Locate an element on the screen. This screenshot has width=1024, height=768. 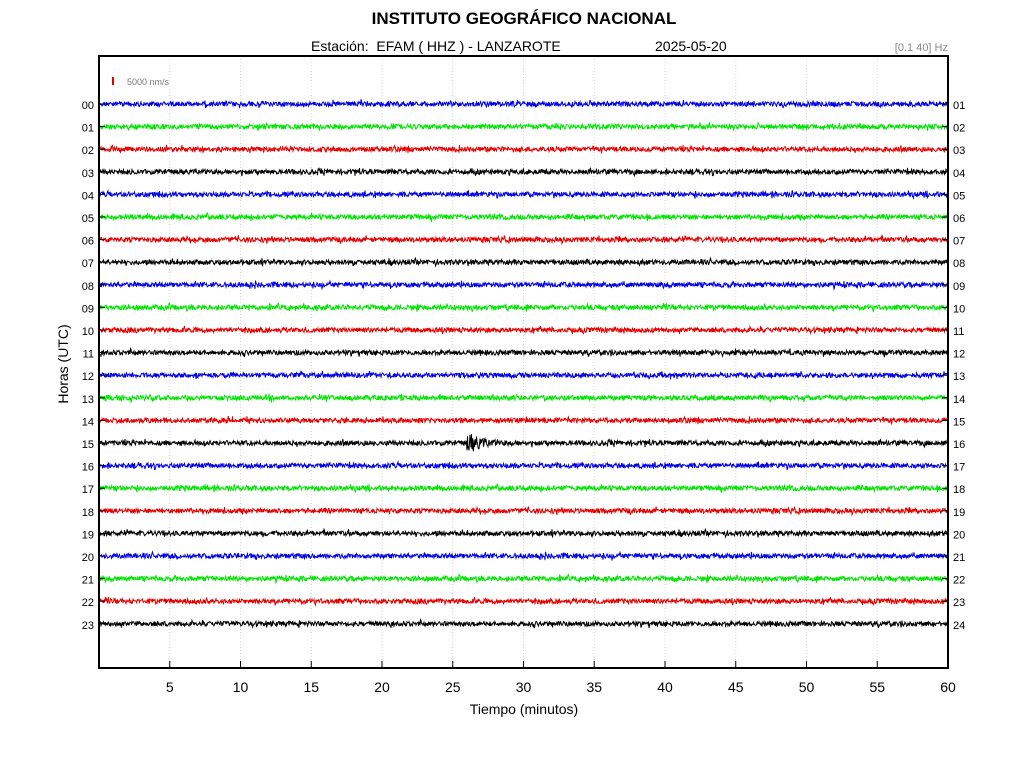
y-tick-label-right: 21 is located at coordinates (959, 558).